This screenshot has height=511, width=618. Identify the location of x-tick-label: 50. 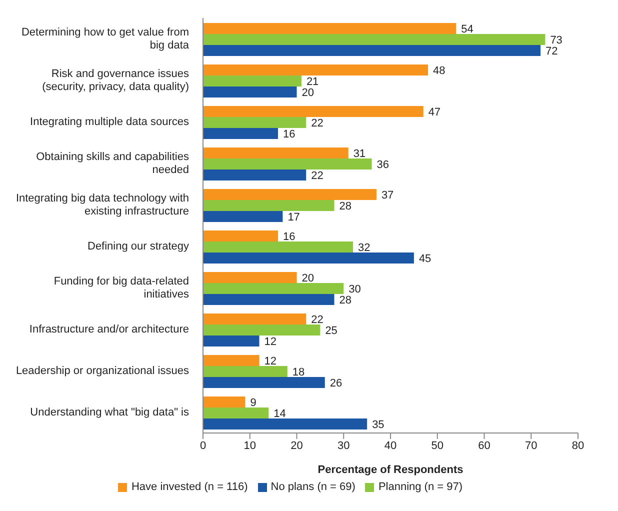
(437, 446).